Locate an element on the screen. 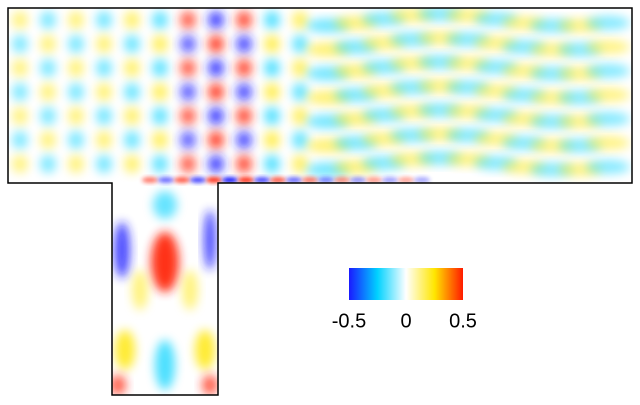  colorbar-tick-label: 0 is located at coordinates (405, 321).